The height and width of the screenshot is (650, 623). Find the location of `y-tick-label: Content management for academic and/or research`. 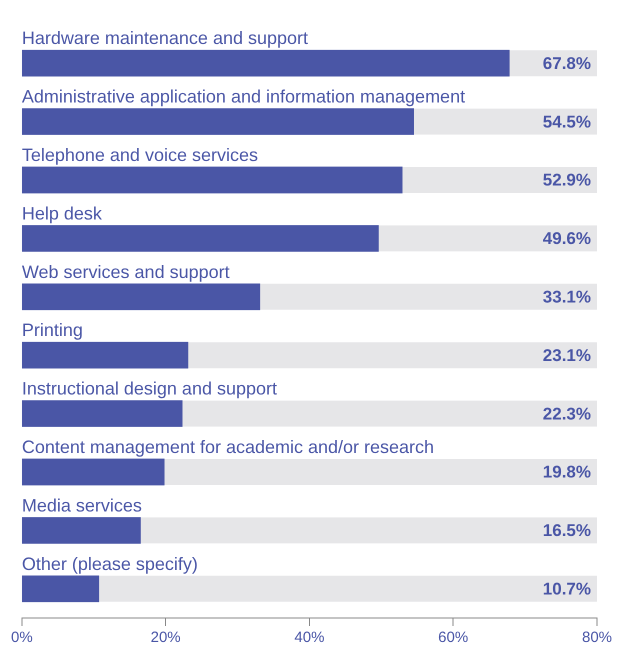

y-tick-label: Content management for academic and/or research is located at coordinates (228, 447).